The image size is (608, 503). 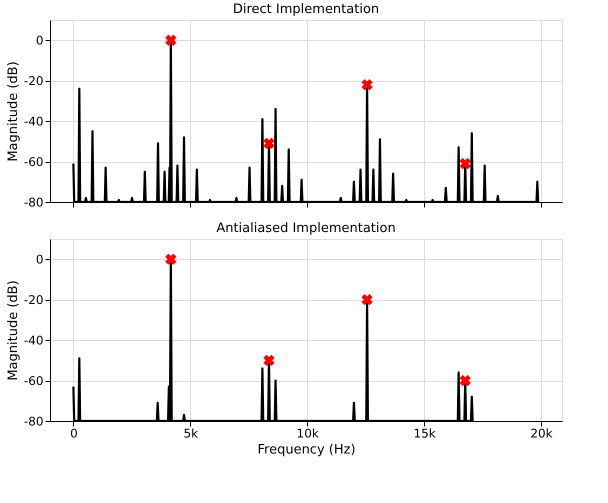 I want to click on x-axis-title: Frequency (Hz), so click(x=306, y=450).